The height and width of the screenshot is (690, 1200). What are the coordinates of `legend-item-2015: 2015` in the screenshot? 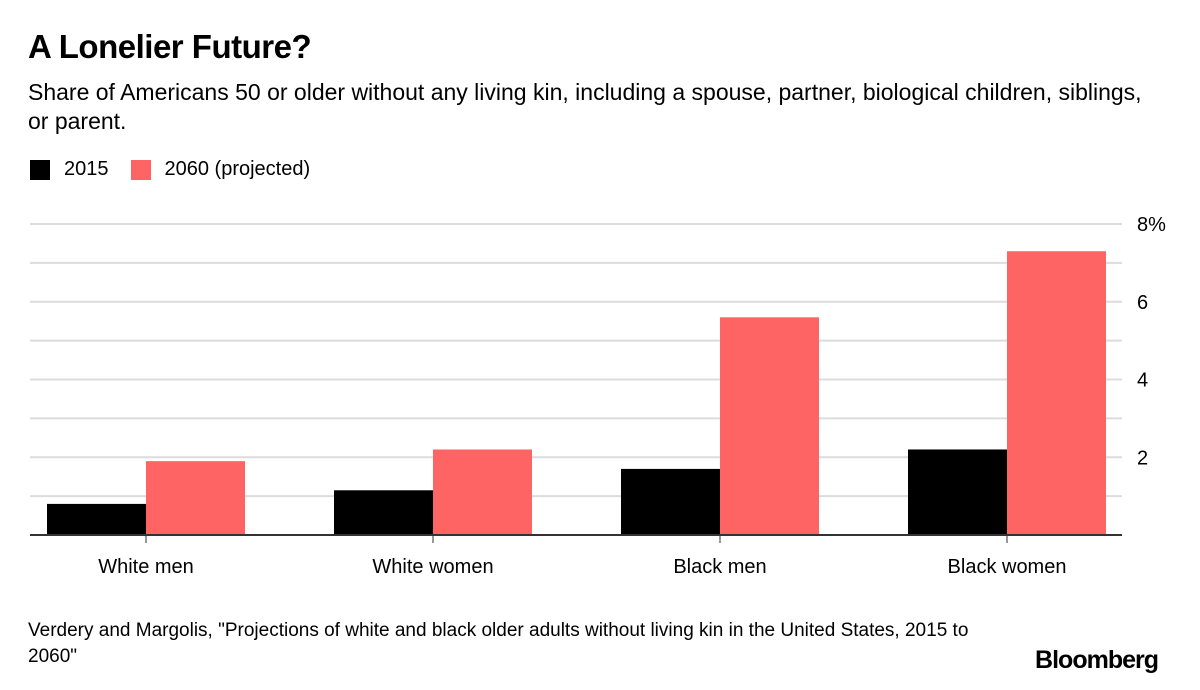 It's located at (69, 169).